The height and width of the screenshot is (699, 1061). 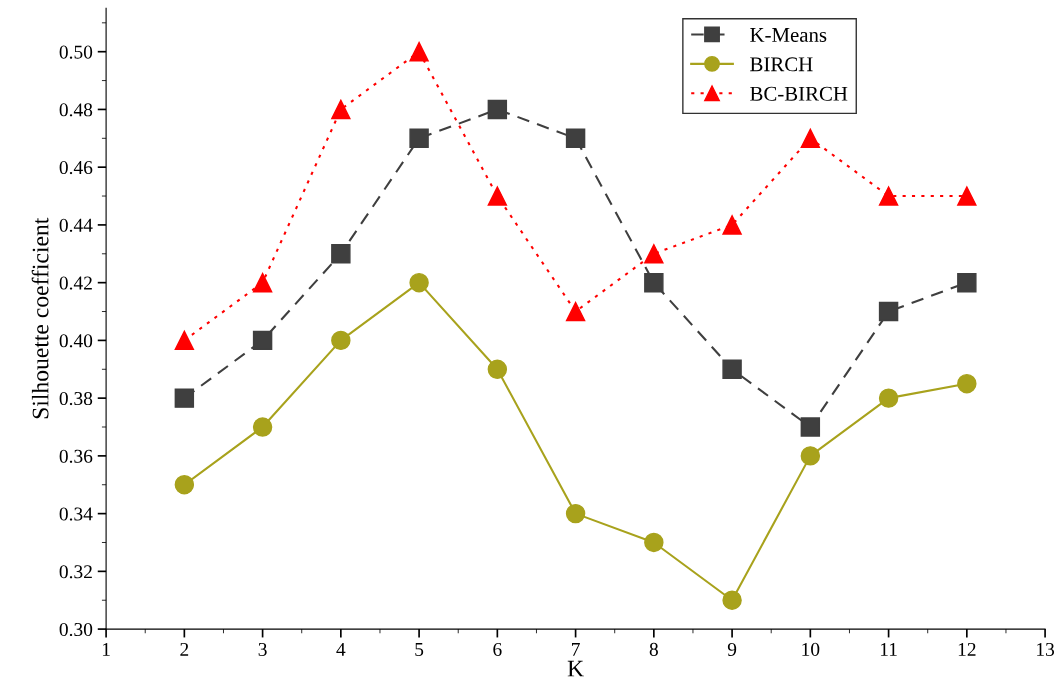 What do you see at coordinates (76, 398) in the screenshot?
I see `y-tick-label: 0.38` at bounding box center [76, 398].